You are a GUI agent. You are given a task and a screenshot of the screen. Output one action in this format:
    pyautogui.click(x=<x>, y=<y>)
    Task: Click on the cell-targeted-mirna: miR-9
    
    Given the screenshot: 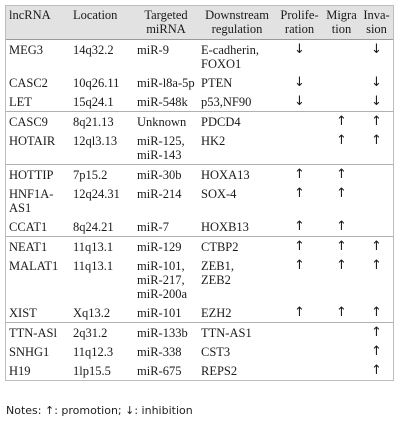 What is the action you would take?
    pyautogui.click(x=153, y=50)
    